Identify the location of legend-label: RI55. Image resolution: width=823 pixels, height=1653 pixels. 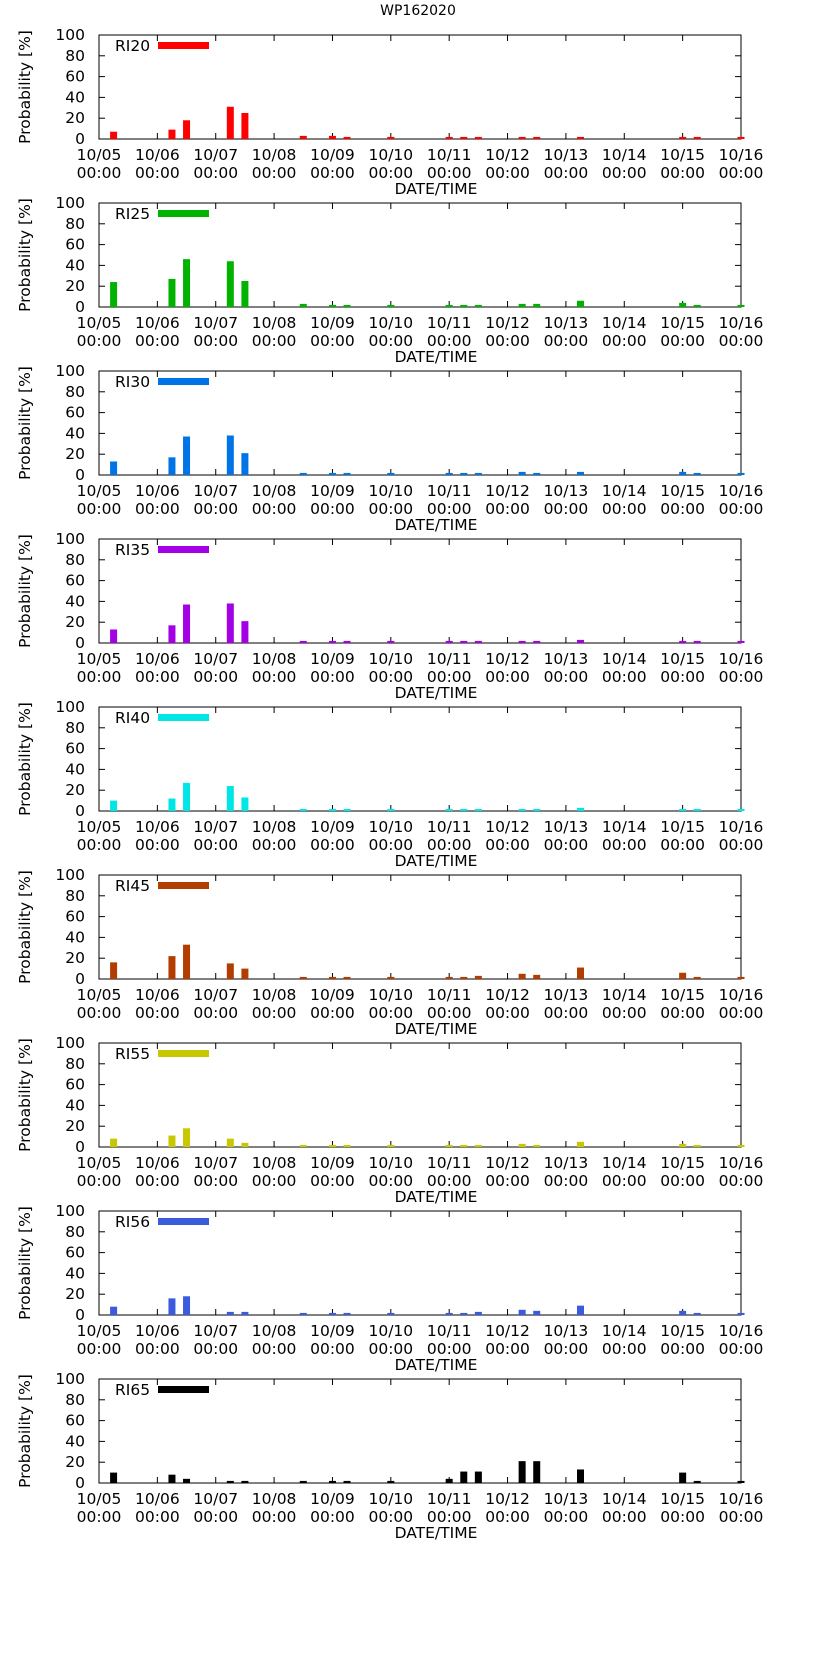
(132, 1054).